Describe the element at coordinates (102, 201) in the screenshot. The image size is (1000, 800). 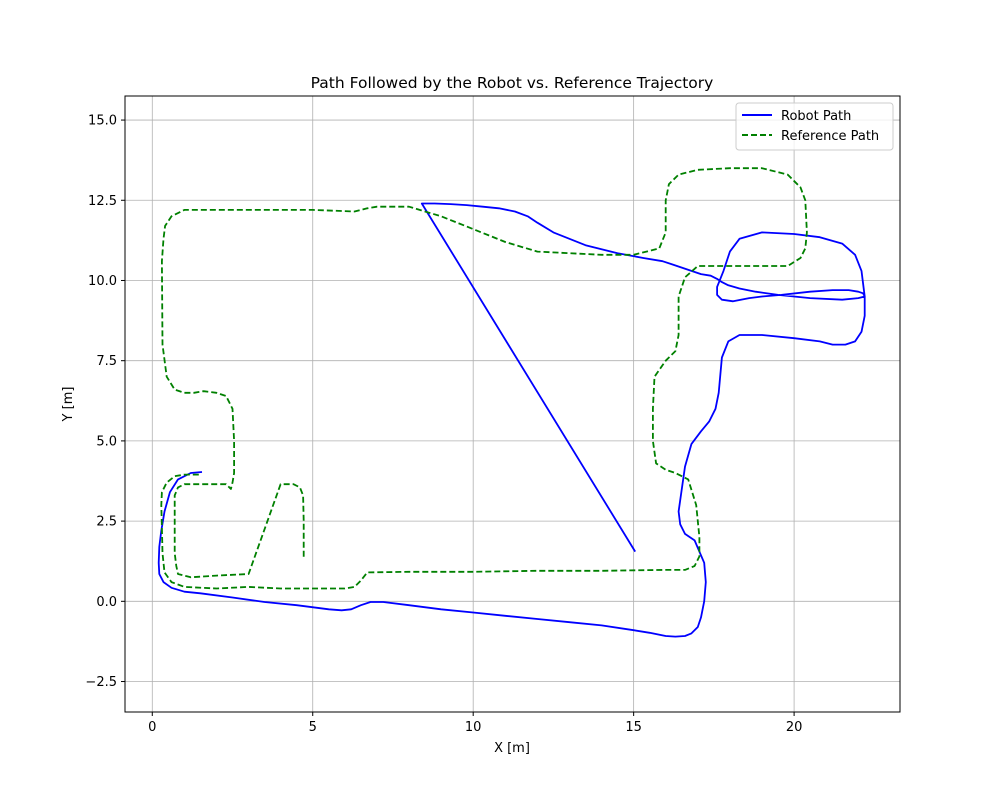
I see `y-tick-label: 12.5` at that location.